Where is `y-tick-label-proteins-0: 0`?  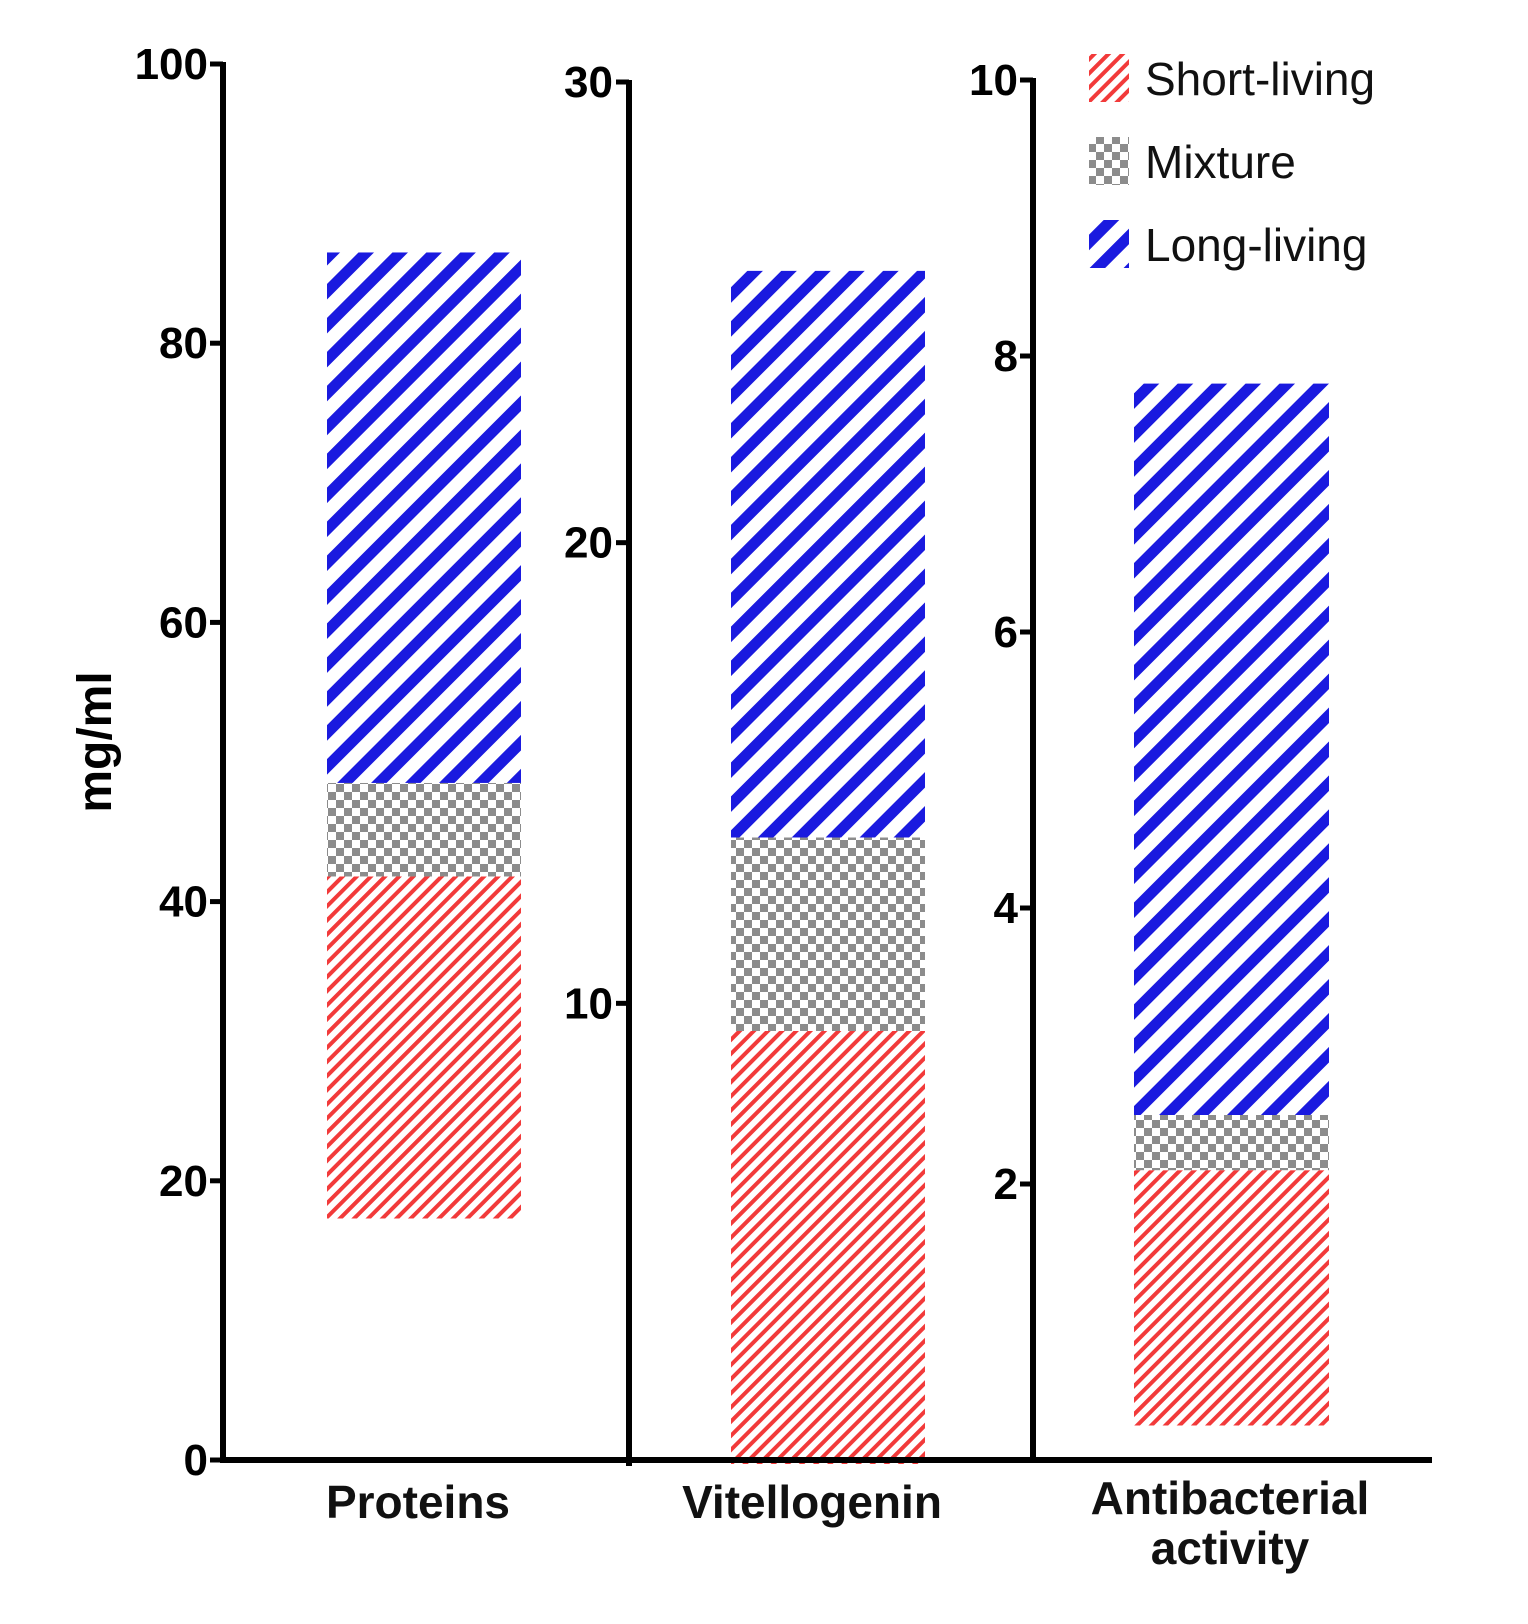
y-tick-label-proteins-0: 0 is located at coordinates (196, 1460).